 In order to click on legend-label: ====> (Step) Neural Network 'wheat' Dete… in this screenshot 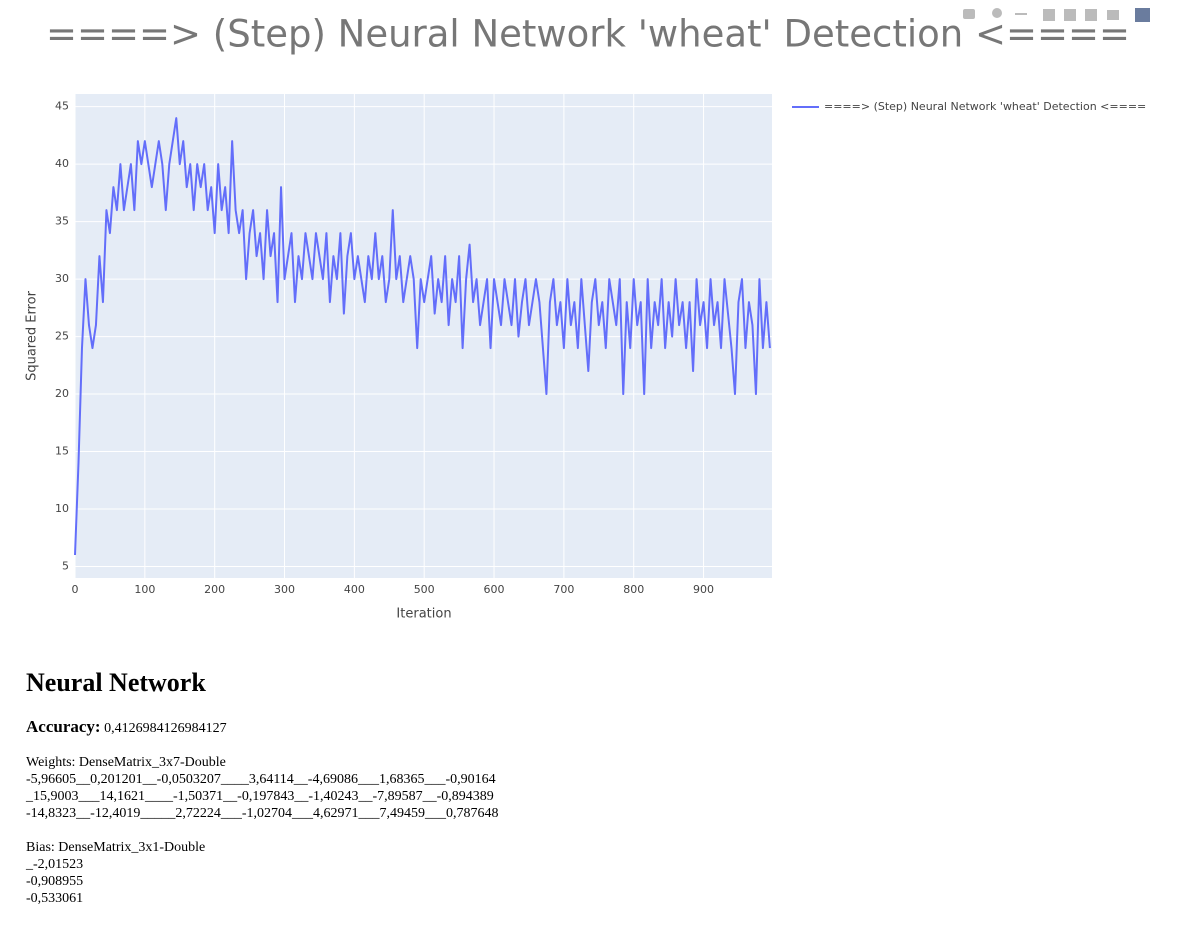, I will do `click(985, 106)`.